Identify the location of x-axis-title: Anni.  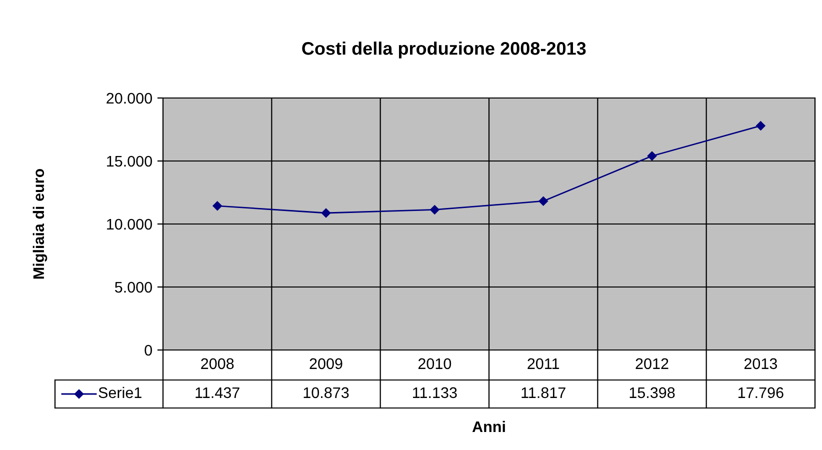
(488, 426).